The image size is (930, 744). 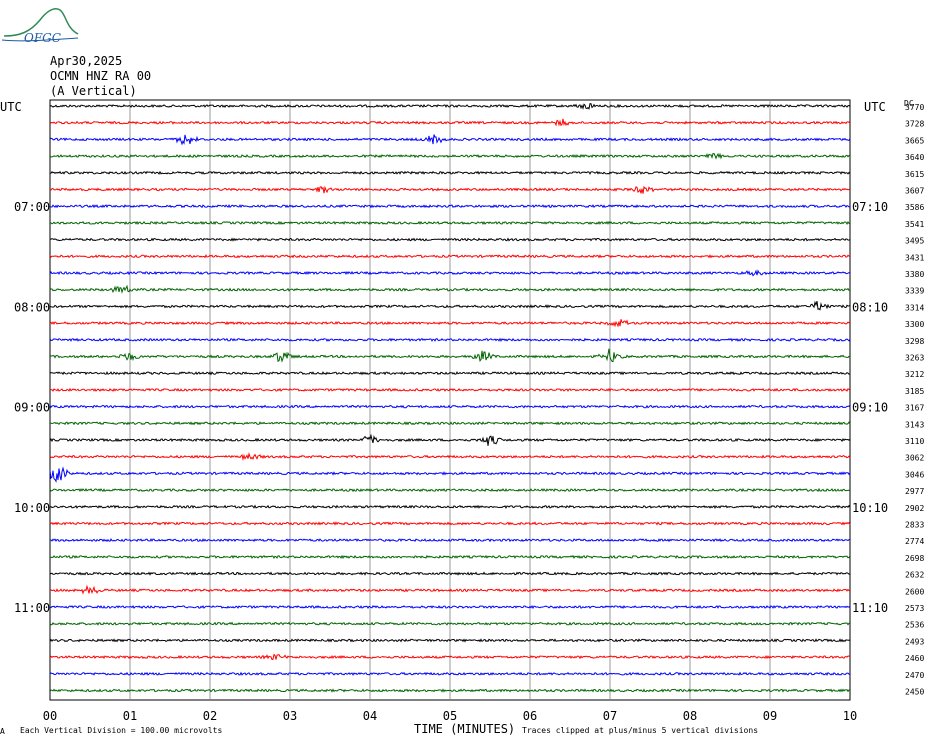 What do you see at coordinates (32, 508) in the screenshot?
I see `left-time-label: 10:00` at bounding box center [32, 508].